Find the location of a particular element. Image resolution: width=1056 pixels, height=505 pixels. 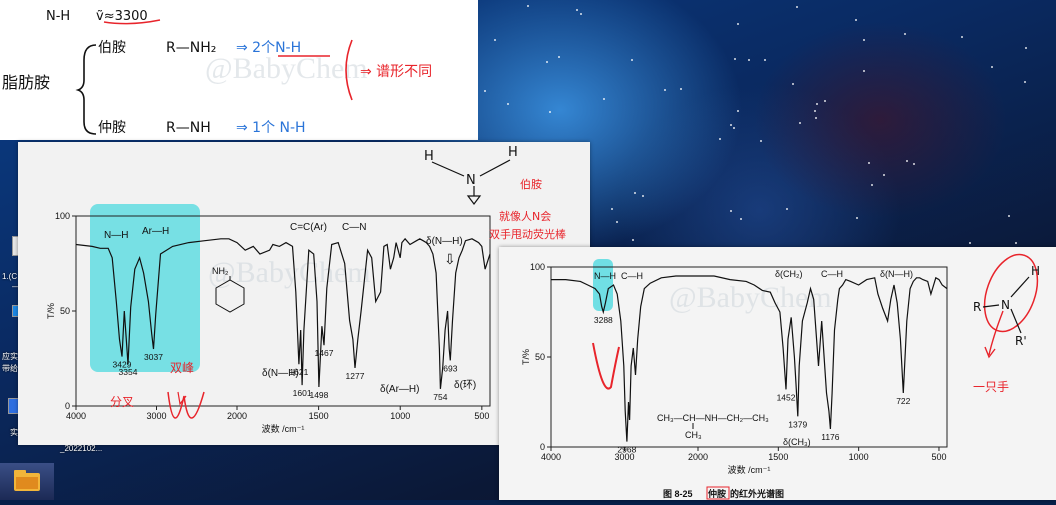

red-twin-note: 双峰 is located at coordinates (182, 368).